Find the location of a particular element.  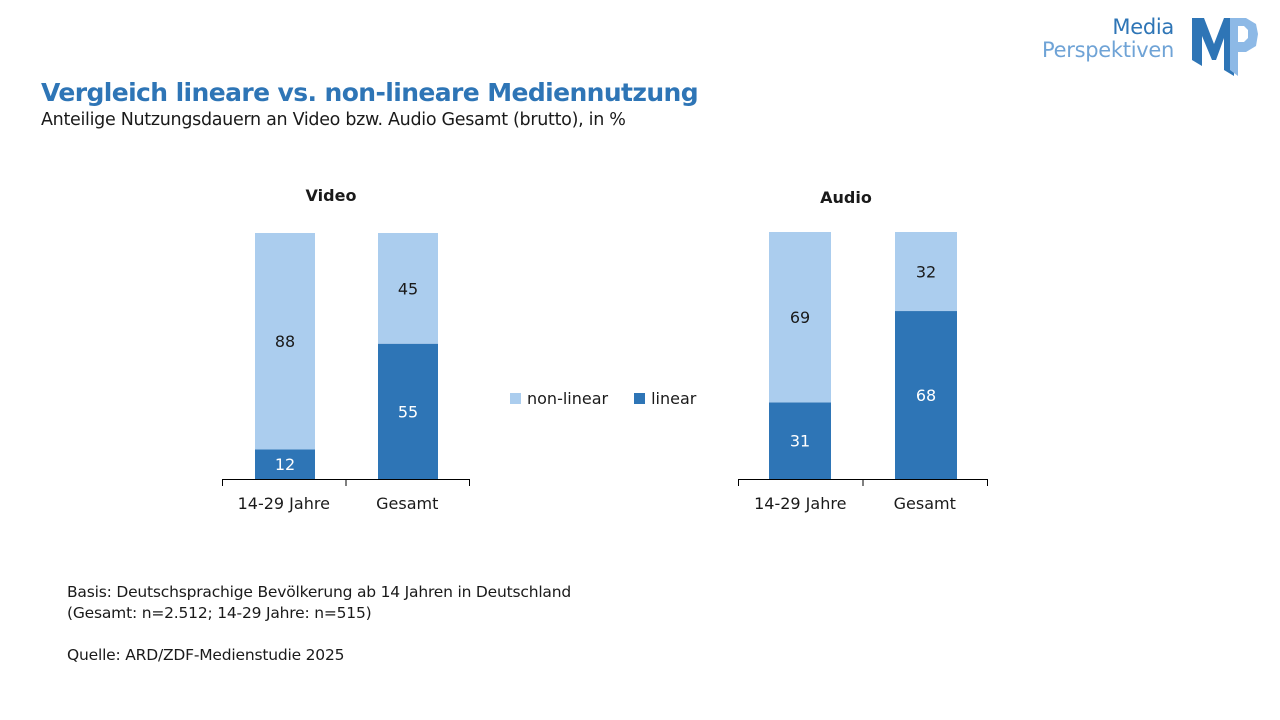

data-label-video-non-linear-0: 88 is located at coordinates (285, 341).